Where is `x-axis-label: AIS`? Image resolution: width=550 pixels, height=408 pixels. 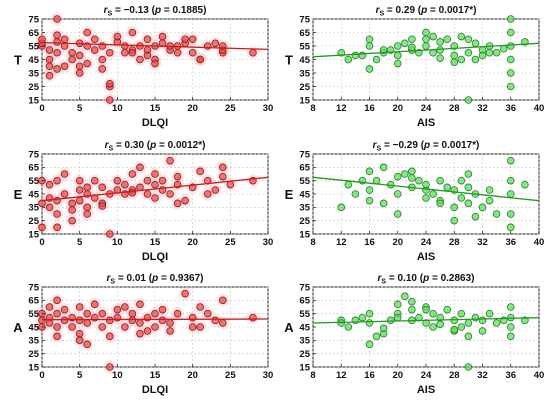 x-axis-label: AIS is located at coordinates (426, 123).